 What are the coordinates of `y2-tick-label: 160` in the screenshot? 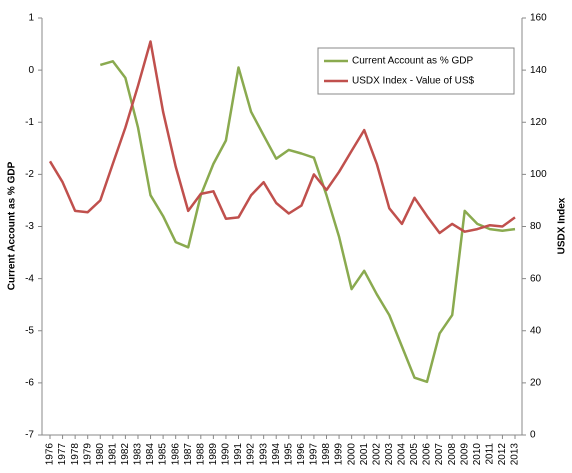 It's located at (538, 18).